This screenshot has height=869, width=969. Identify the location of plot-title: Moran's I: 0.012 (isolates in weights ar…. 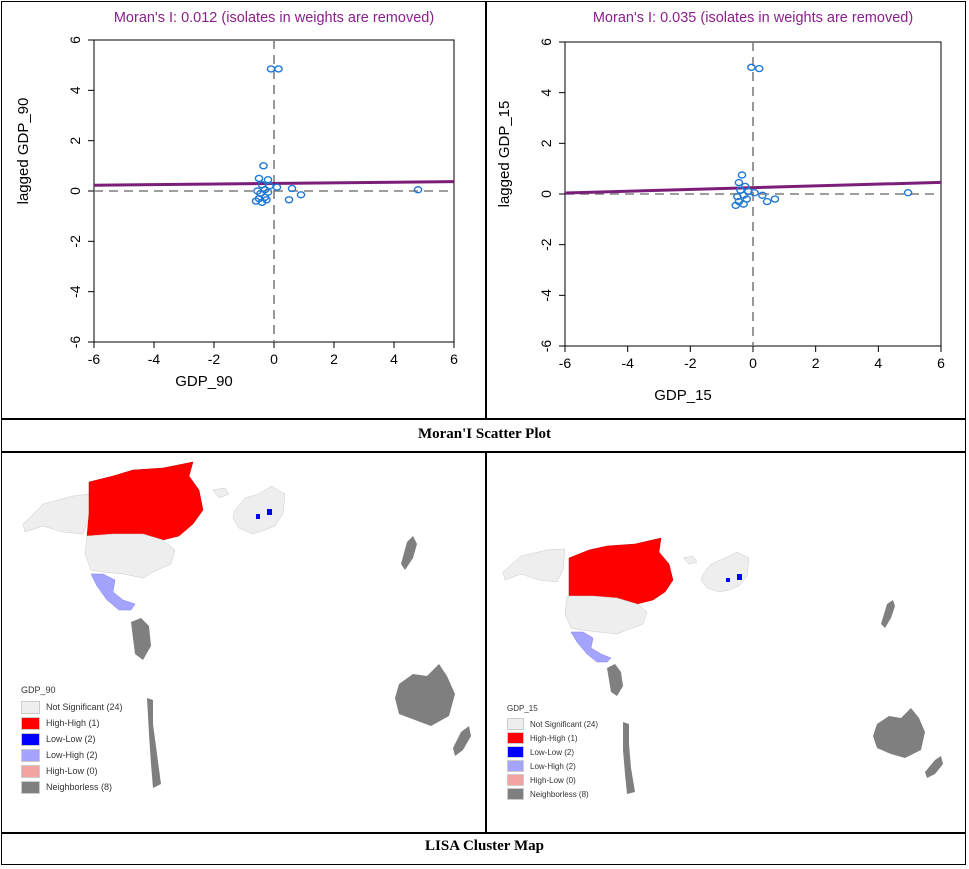
(274, 18).